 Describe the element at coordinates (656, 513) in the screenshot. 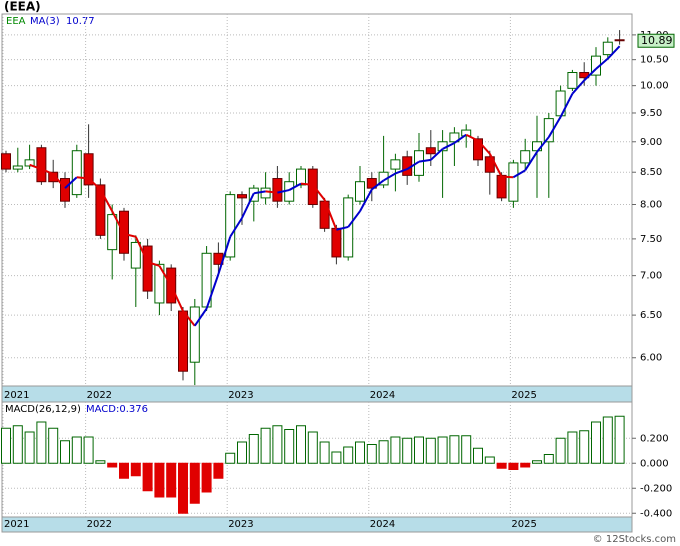

I see `y-tick-label: -0.400` at that location.